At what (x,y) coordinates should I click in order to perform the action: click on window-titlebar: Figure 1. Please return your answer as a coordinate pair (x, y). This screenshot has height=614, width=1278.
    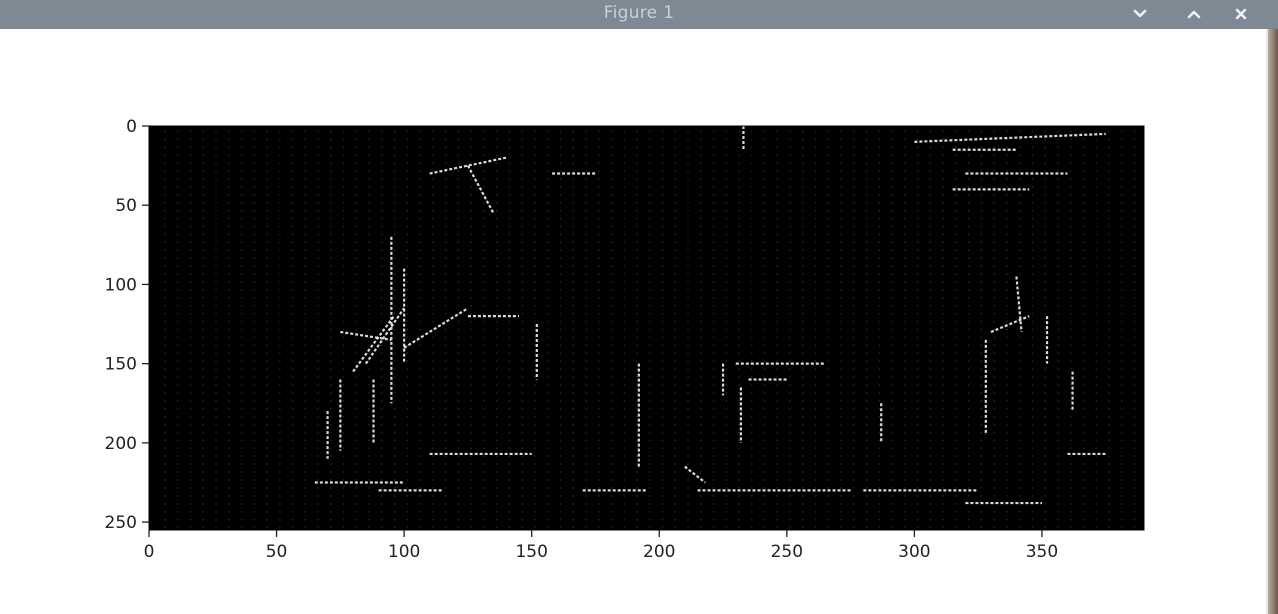
    Looking at the image, I should click on (639, 14).